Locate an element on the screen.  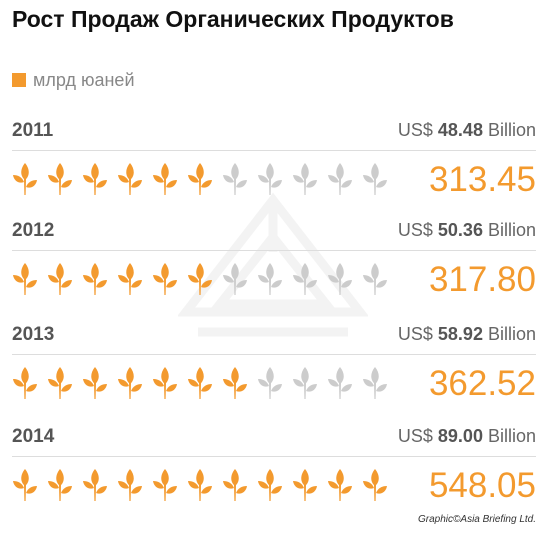
year-label: 2014 is located at coordinates (33, 436).